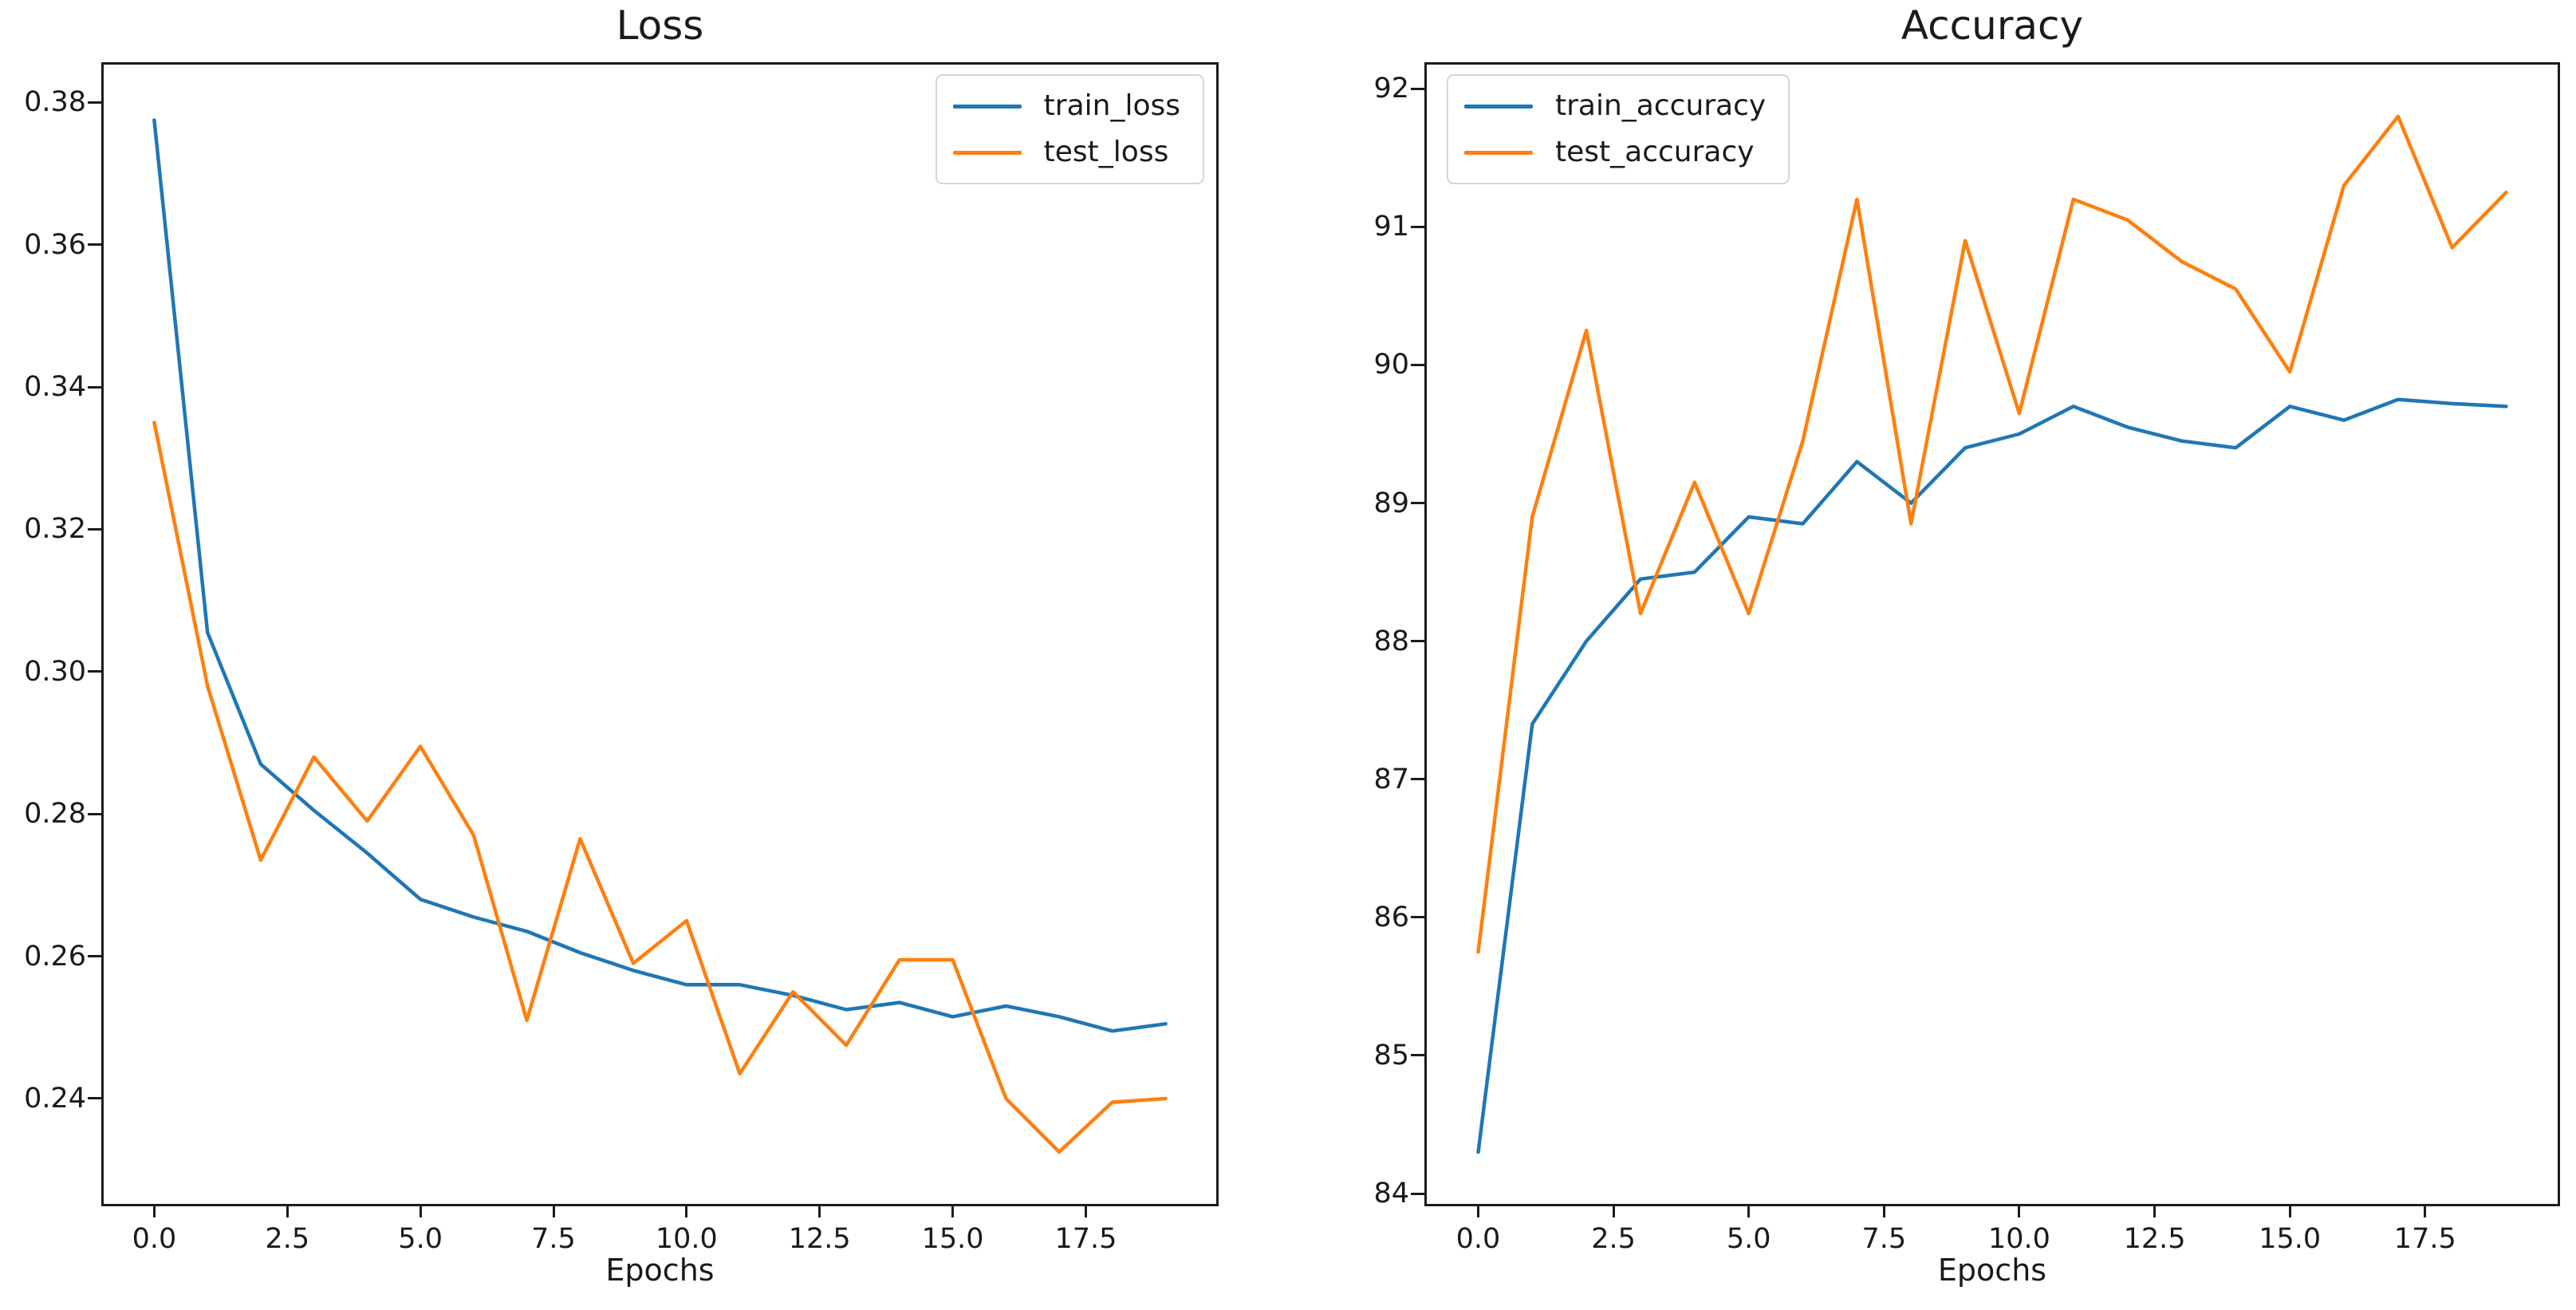 The height and width of the screenshot is (1310, 2576). I want to click on y-tick-label: 0.30, so click(55, 671).